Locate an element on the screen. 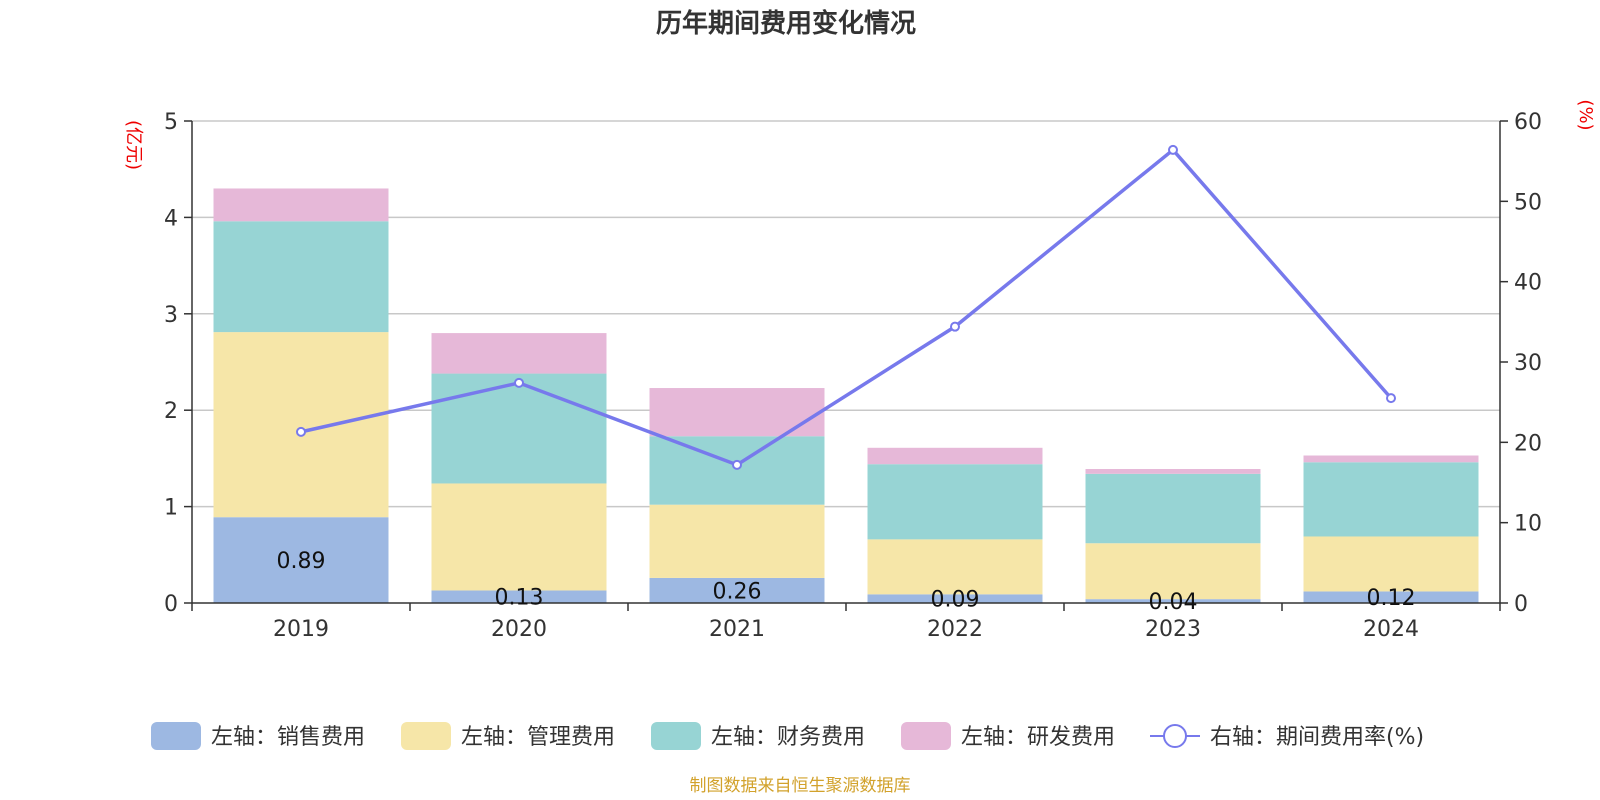 This screenshot has width=1600, height=800. left-tick-label: 4 is located at coordinates (171, 218).